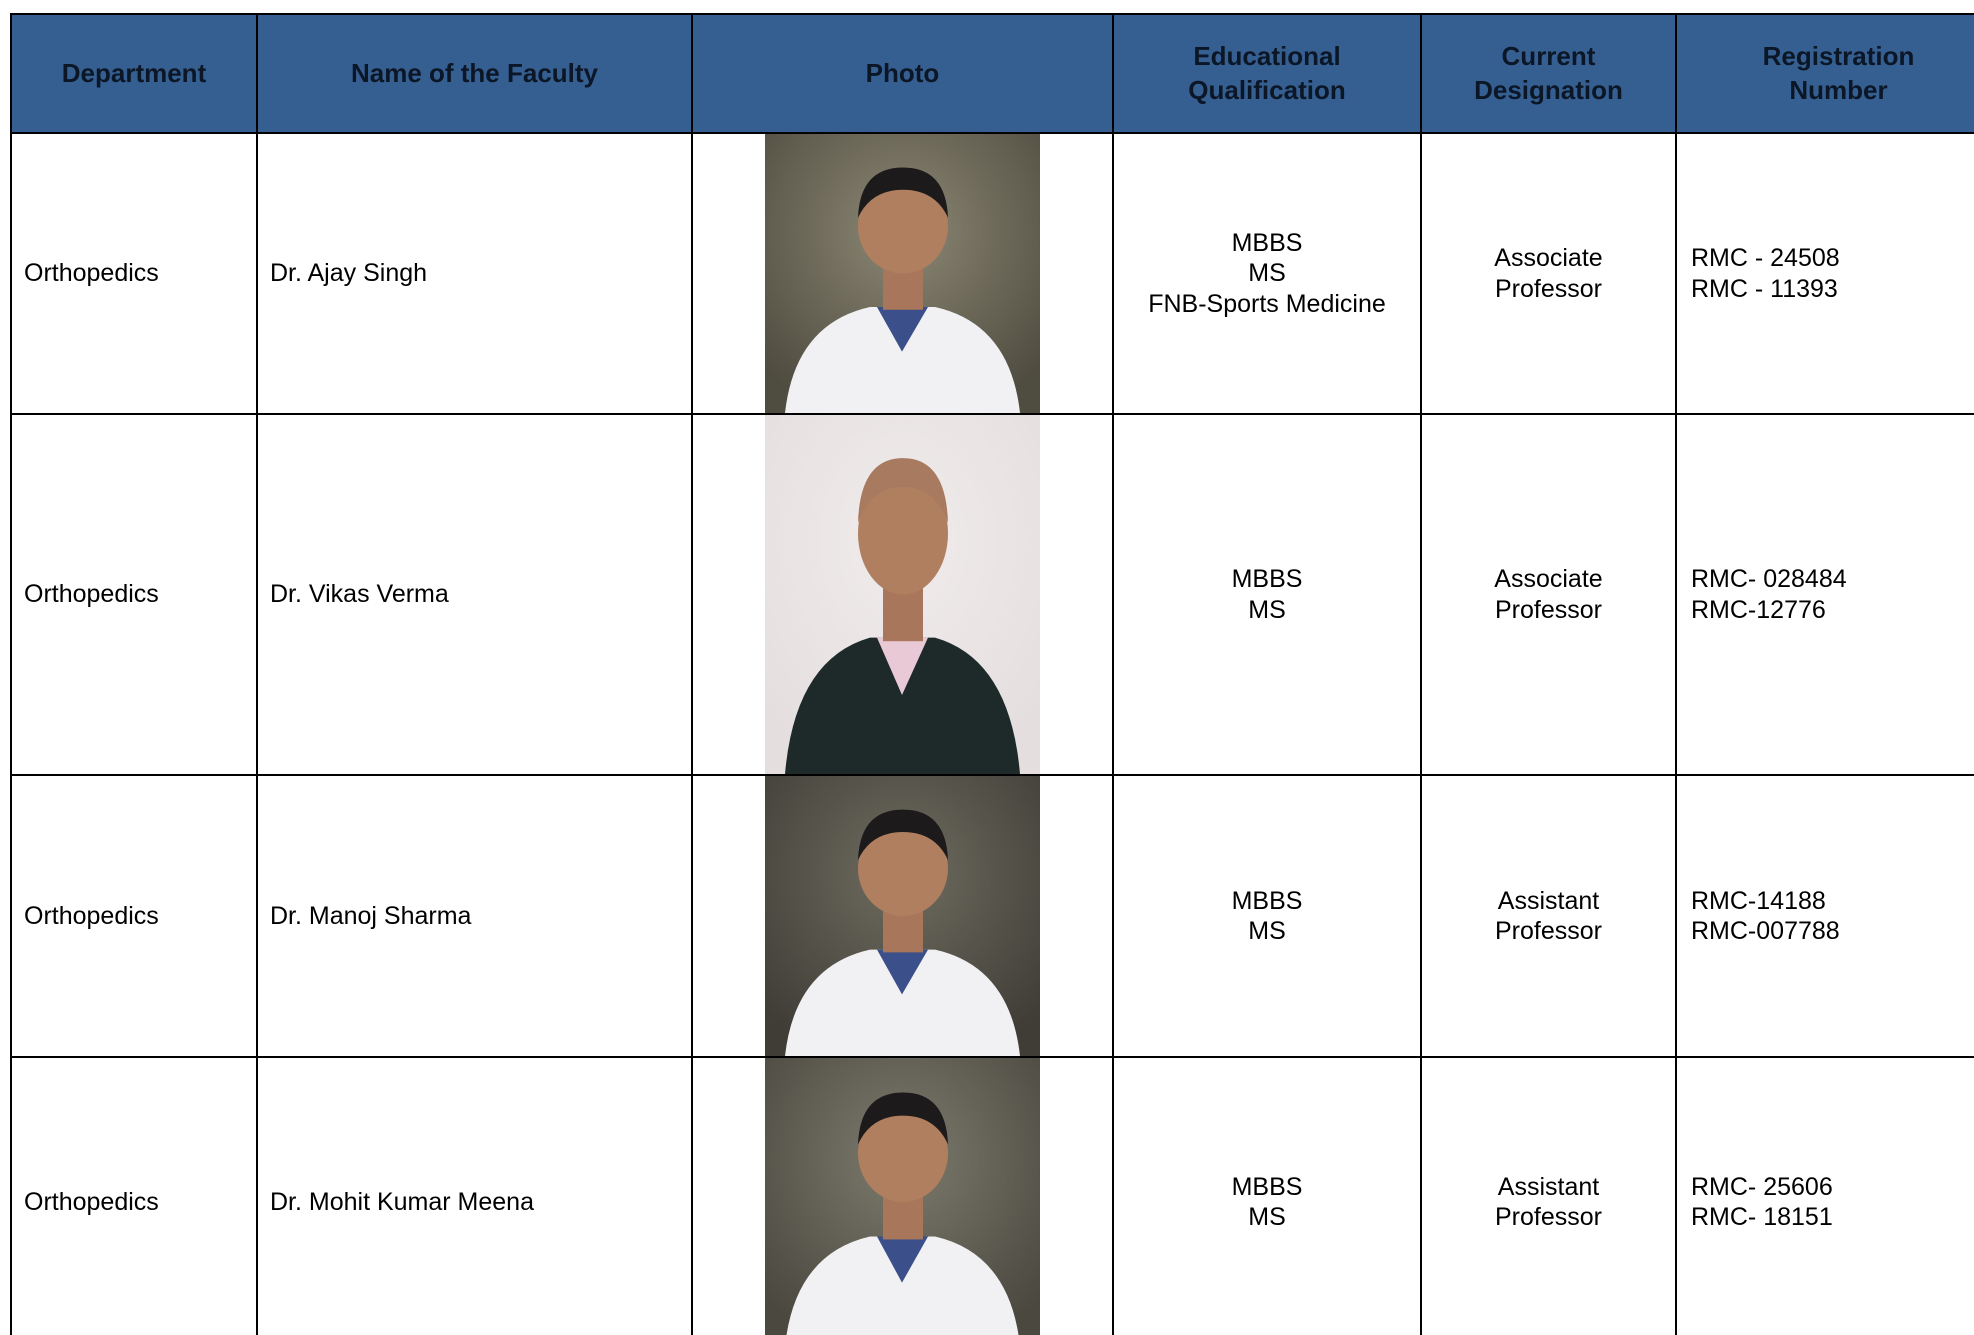  I want to click on qualification-cell: MBBS MS FNB-Sports Medicine, so click(1267, 273).